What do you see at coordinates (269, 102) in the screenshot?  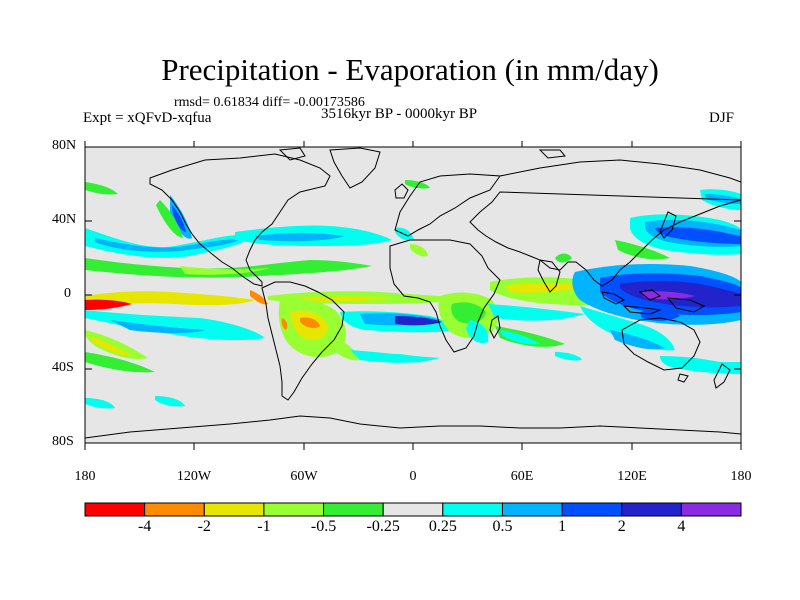 I see `stats-label: rmsd= 0.61834 diff= -0.00173586` at bounding box center [269, 102].